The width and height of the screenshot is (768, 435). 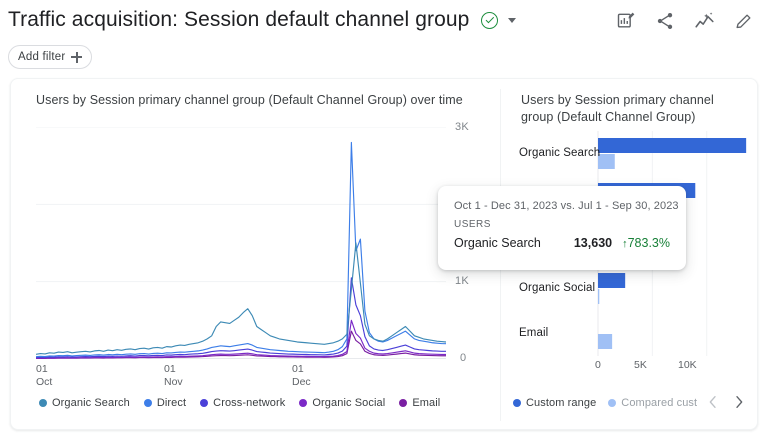 What do you see at coordinates (665, 21) in the screenshot?
I see `share-icon` at bounding box center [665, 21].